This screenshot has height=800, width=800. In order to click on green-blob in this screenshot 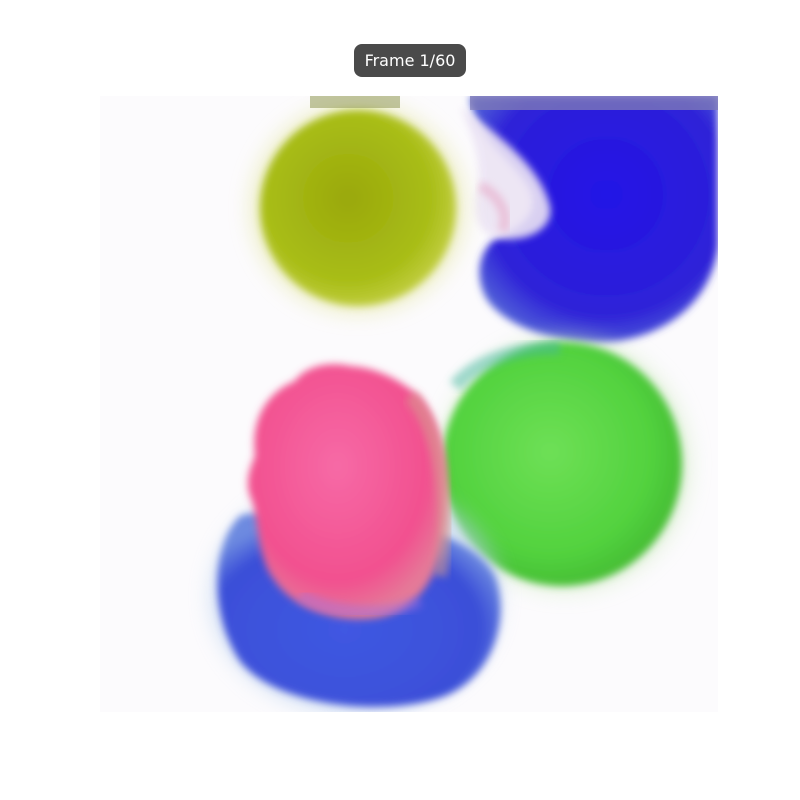, I will do `click(565, 464)`.